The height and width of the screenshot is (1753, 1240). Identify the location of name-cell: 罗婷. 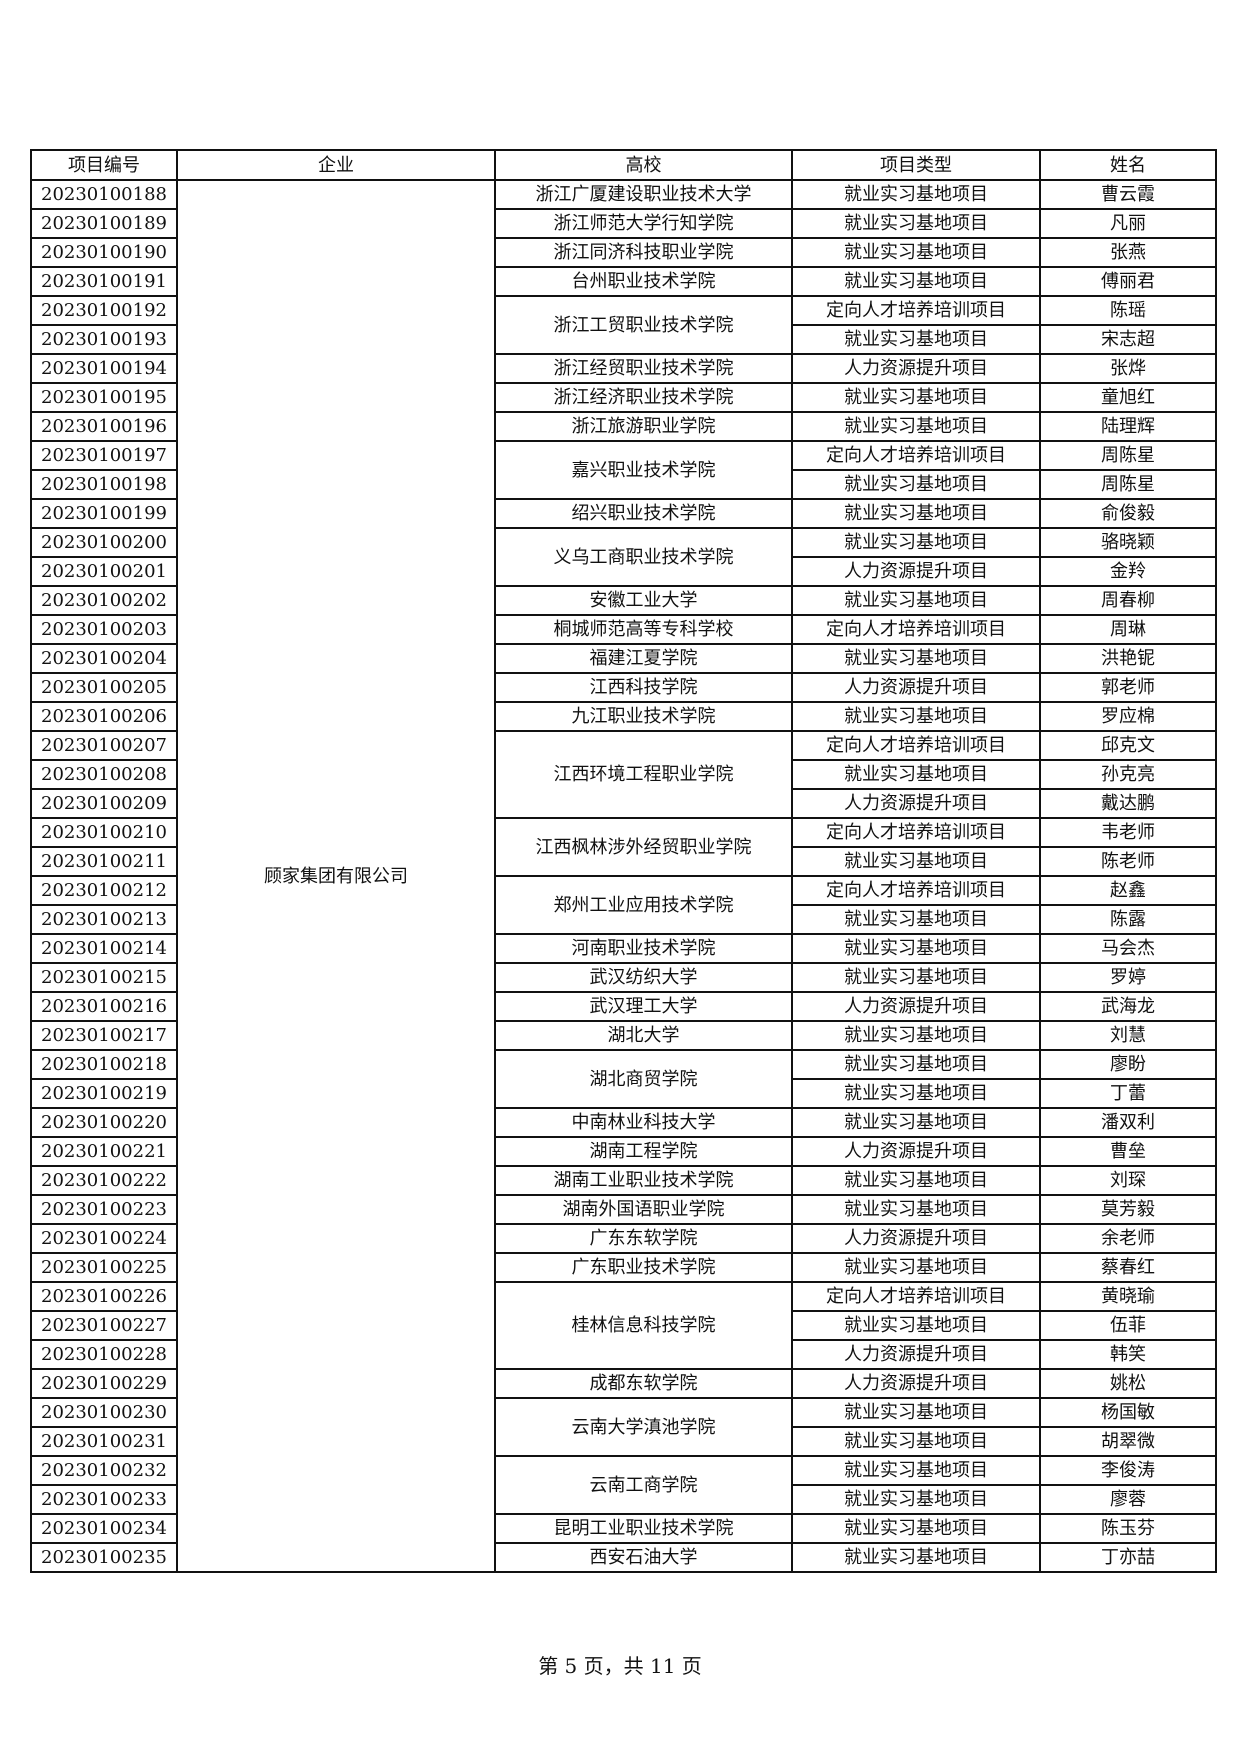
(1128, 977).